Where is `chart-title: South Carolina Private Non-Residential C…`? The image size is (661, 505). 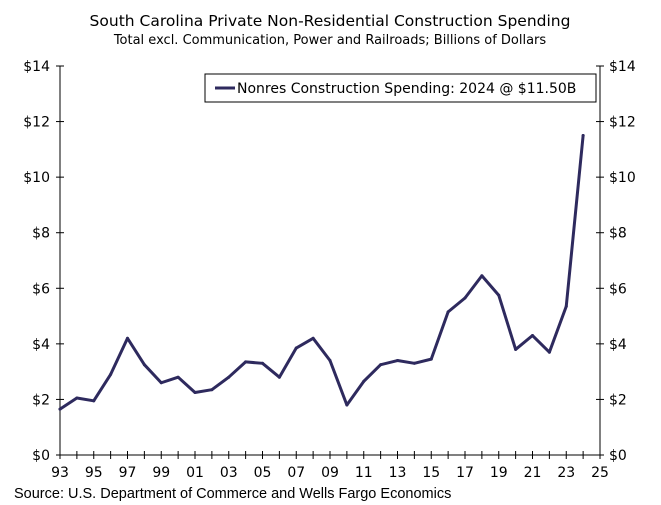 chart-title: South Carolina Private Non-Residential C… is located at coordinates (330, 21).